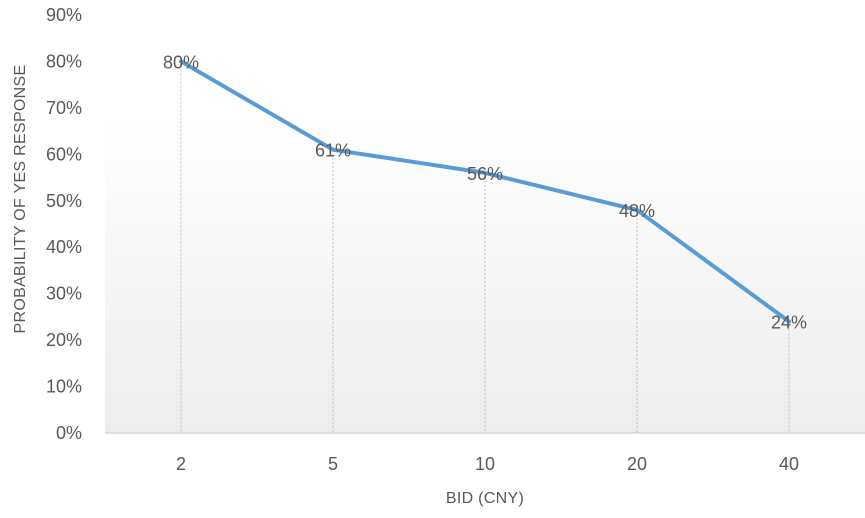  What do you see at coordinates (333, 151) in the screenshot?
I see `data-label: 61%` at bounding box center [333, 151].